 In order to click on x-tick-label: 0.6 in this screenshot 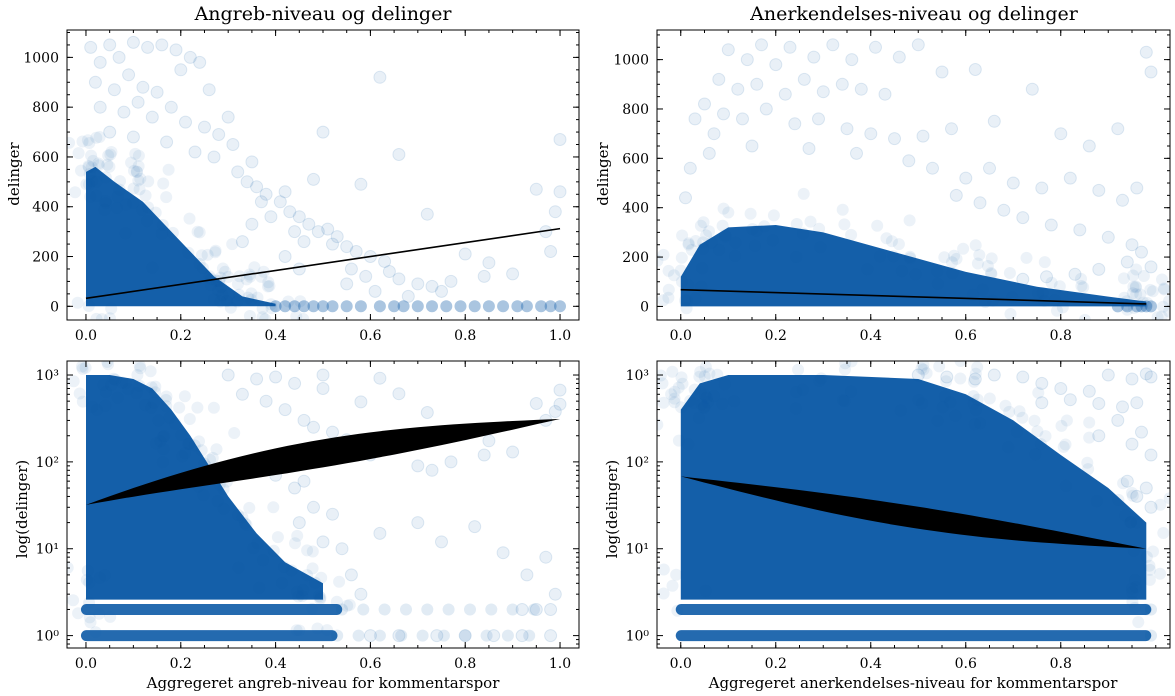, I will do `click(966, 664)`.